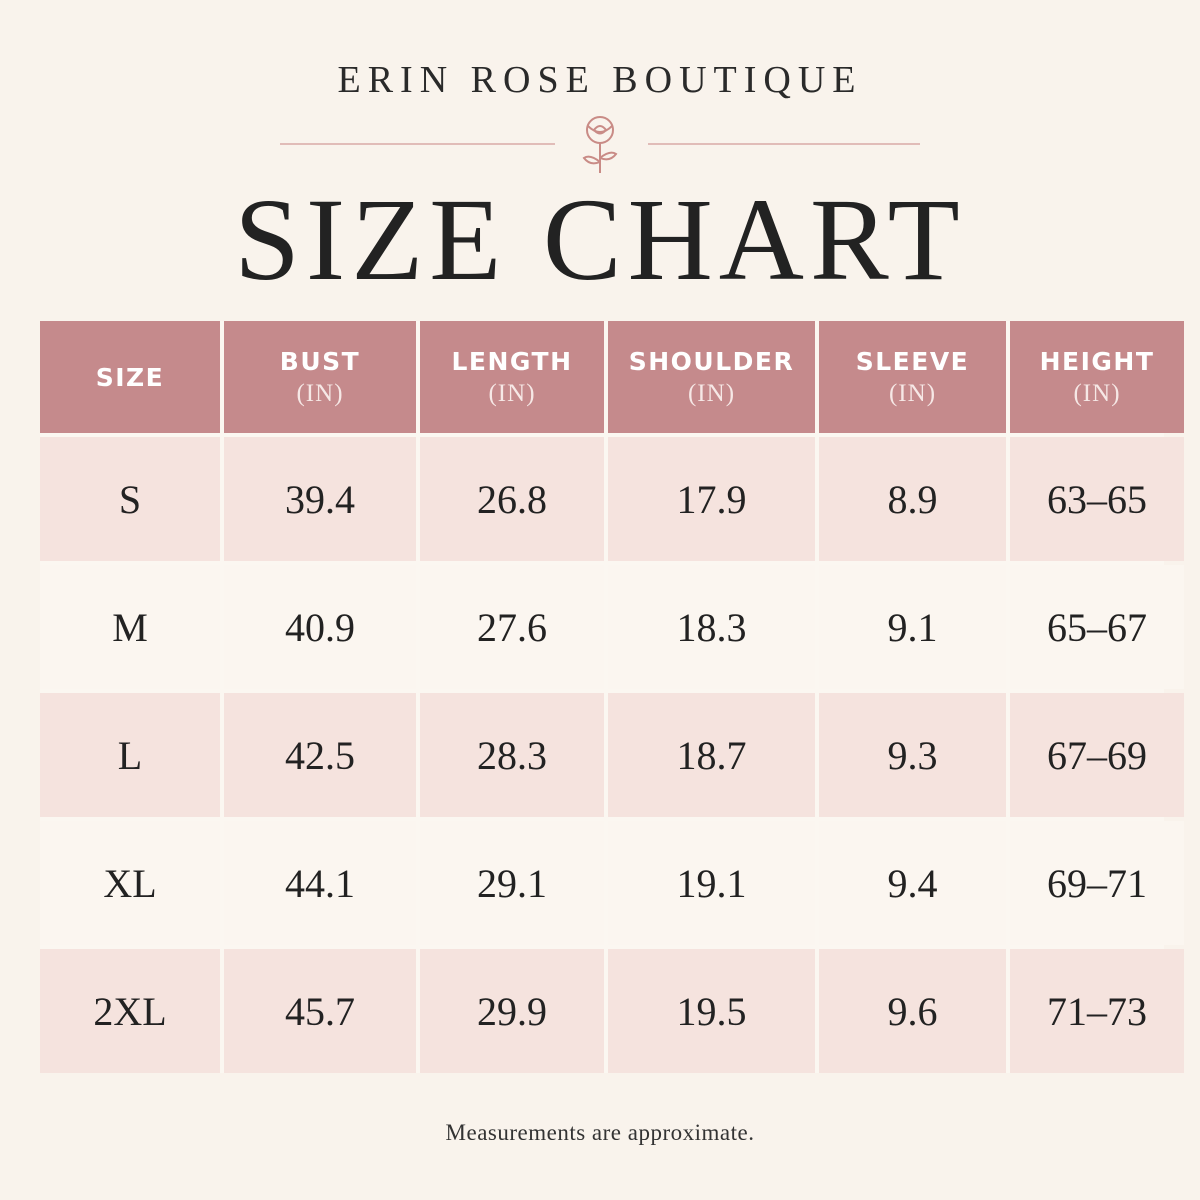 The height and width of the screenshot is (1200, 1200). I want to click on value-cell: 29.9, so click(512, 1011).